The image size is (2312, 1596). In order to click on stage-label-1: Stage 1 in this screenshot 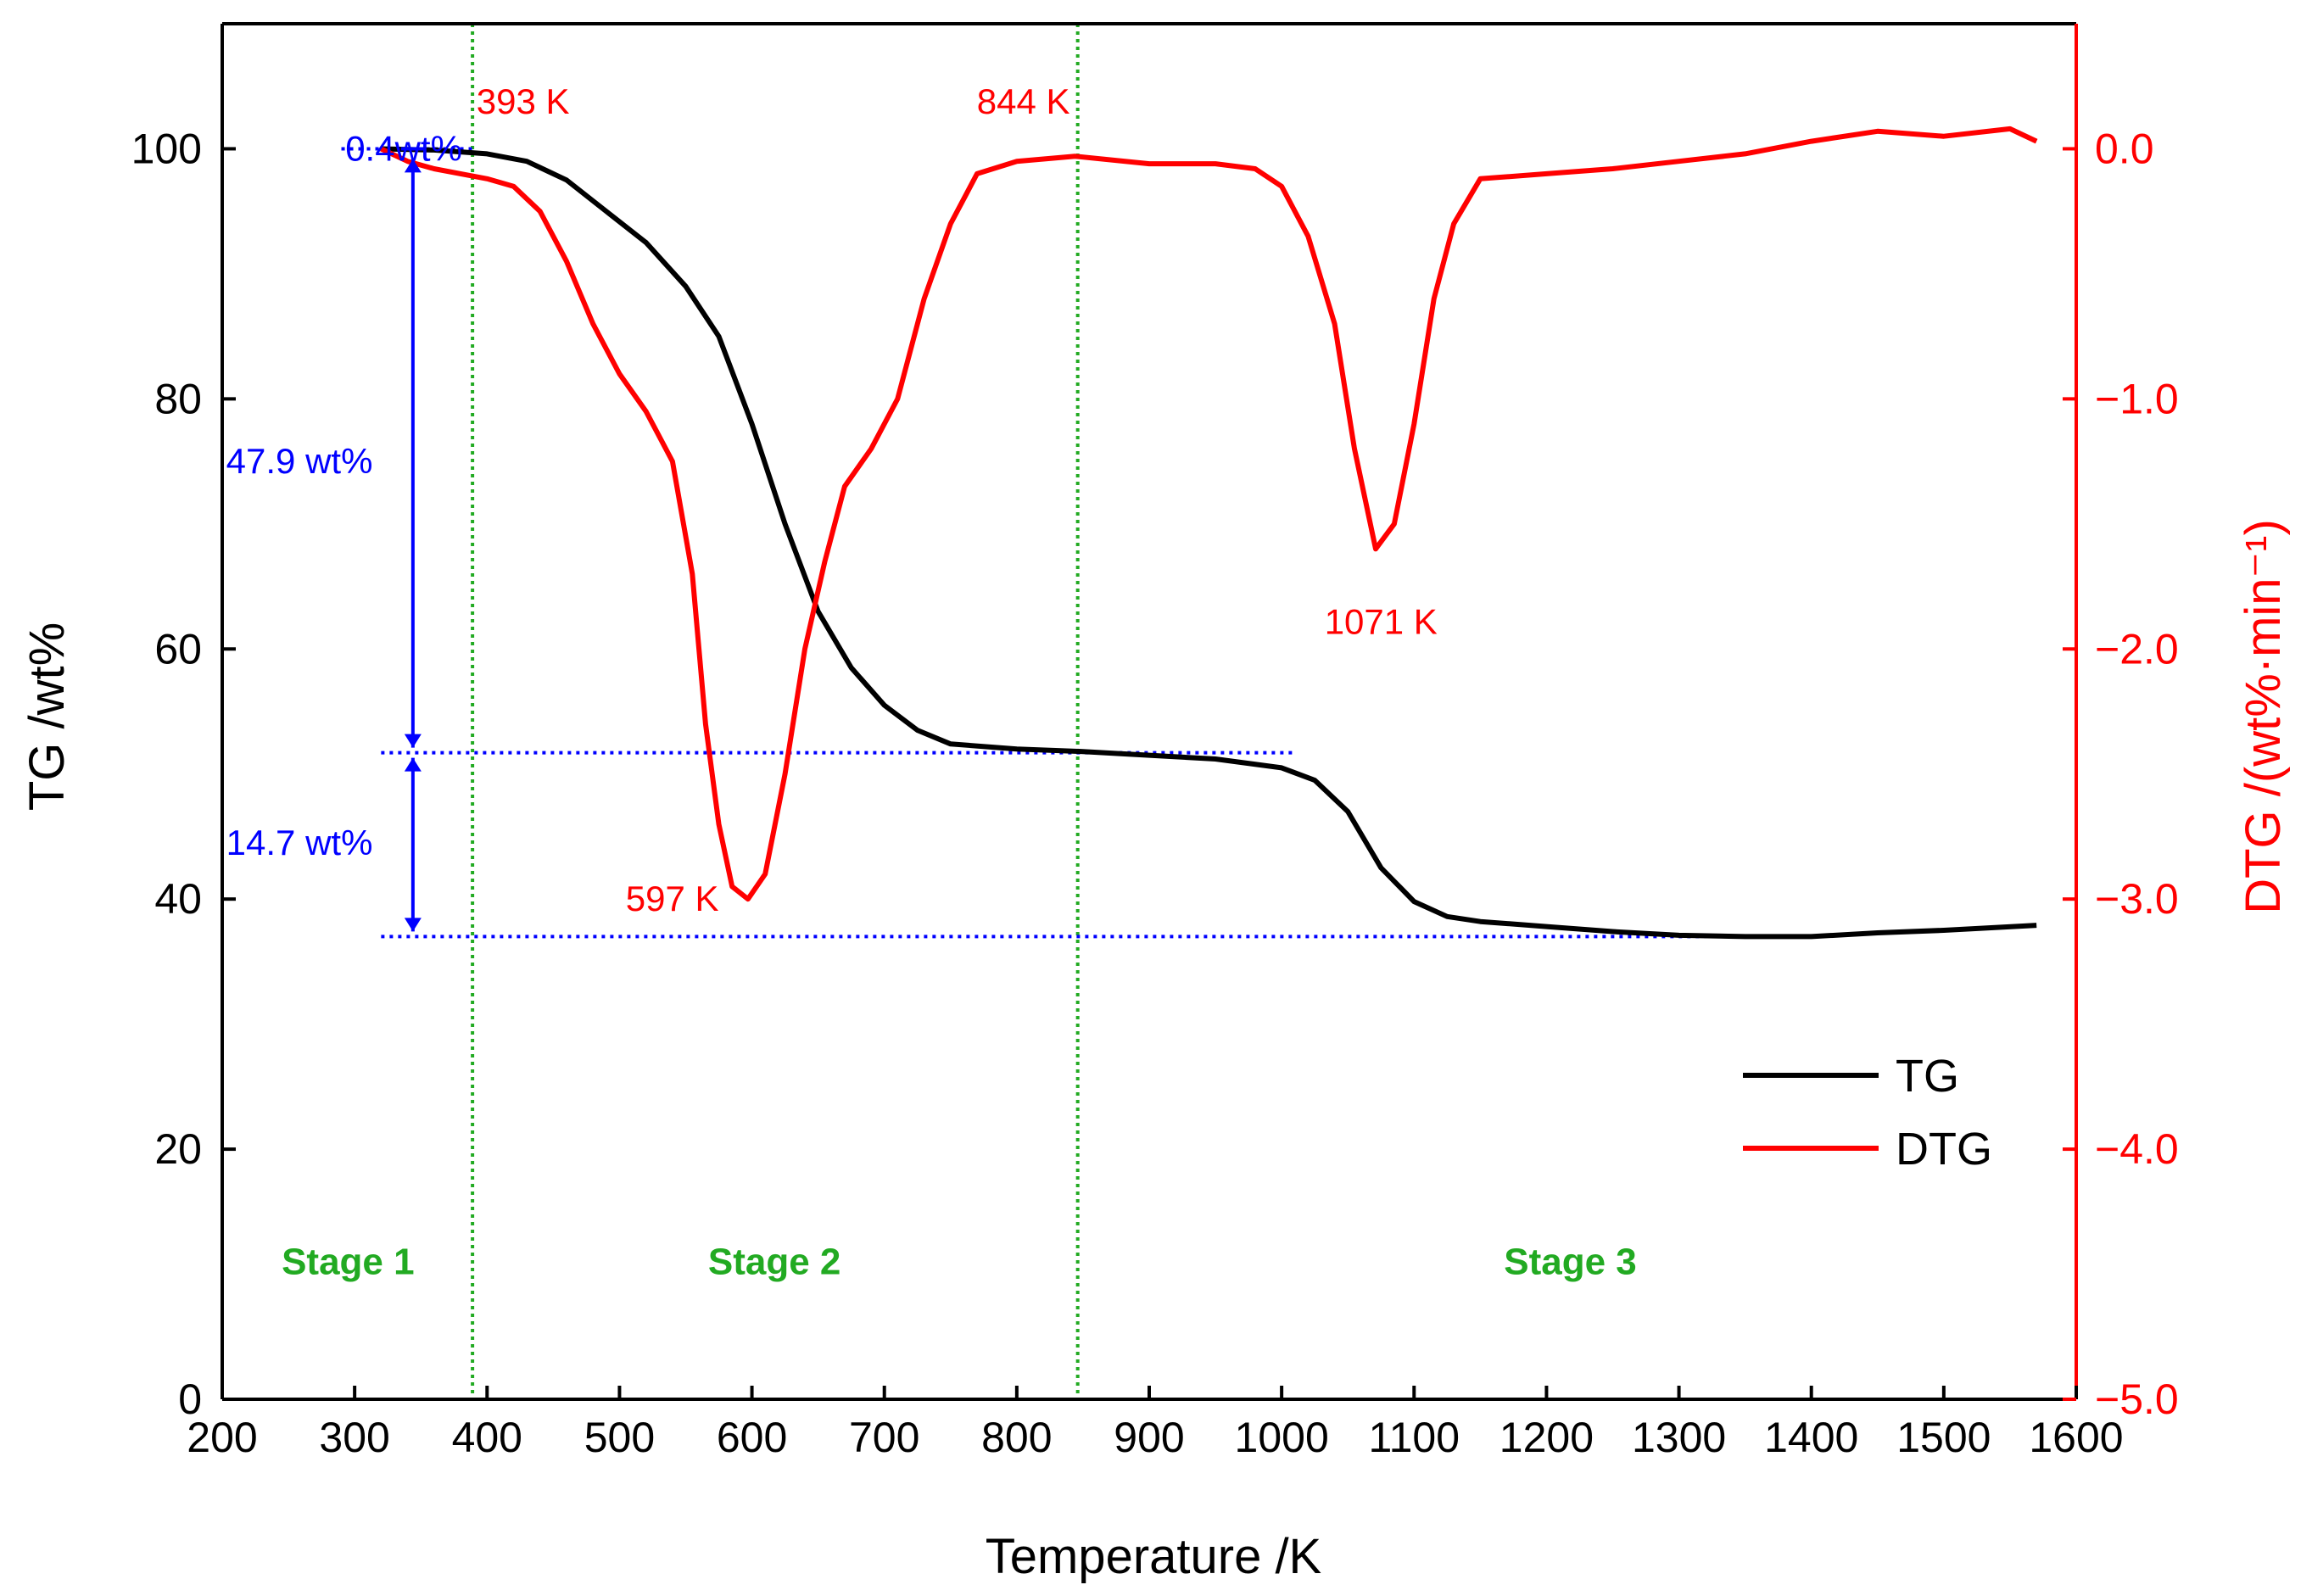, I will do `click(348, 1262)`.